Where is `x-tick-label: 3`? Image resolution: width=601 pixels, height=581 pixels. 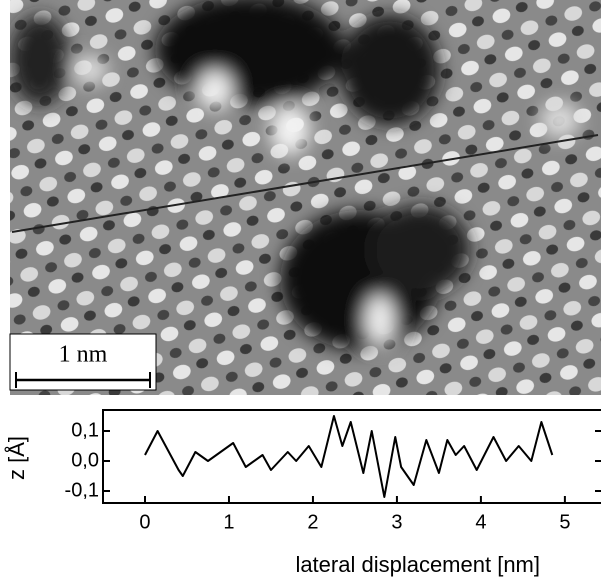
x-tick-label: 3 is located at coordinates (396, 522).